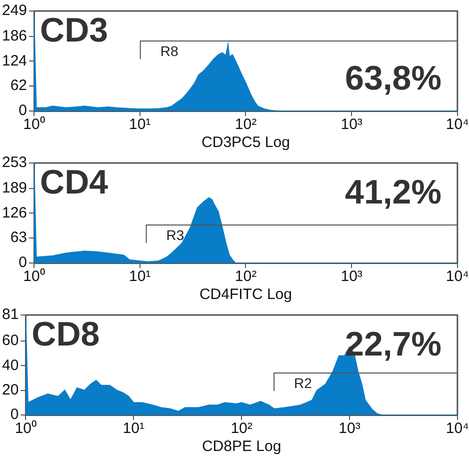  I want to click on annotation: 41,2%, so click(393, 192).